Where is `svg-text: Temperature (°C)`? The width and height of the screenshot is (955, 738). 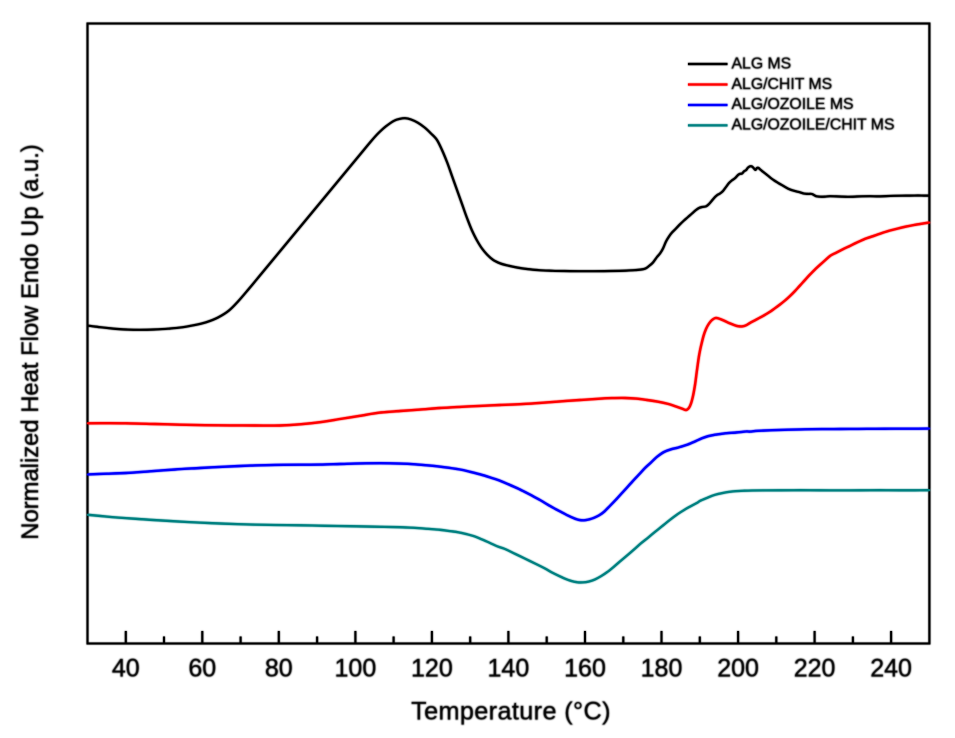 svg-text: Temperature (°C) is located at coordinates (511, 712).